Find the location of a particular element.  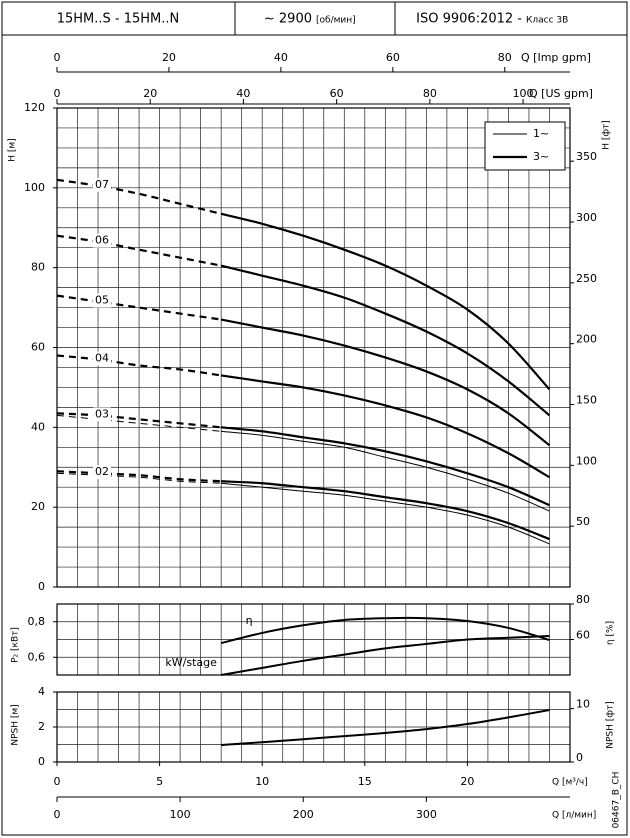

legend-label: 3~ is located at coordinates (541, 156).